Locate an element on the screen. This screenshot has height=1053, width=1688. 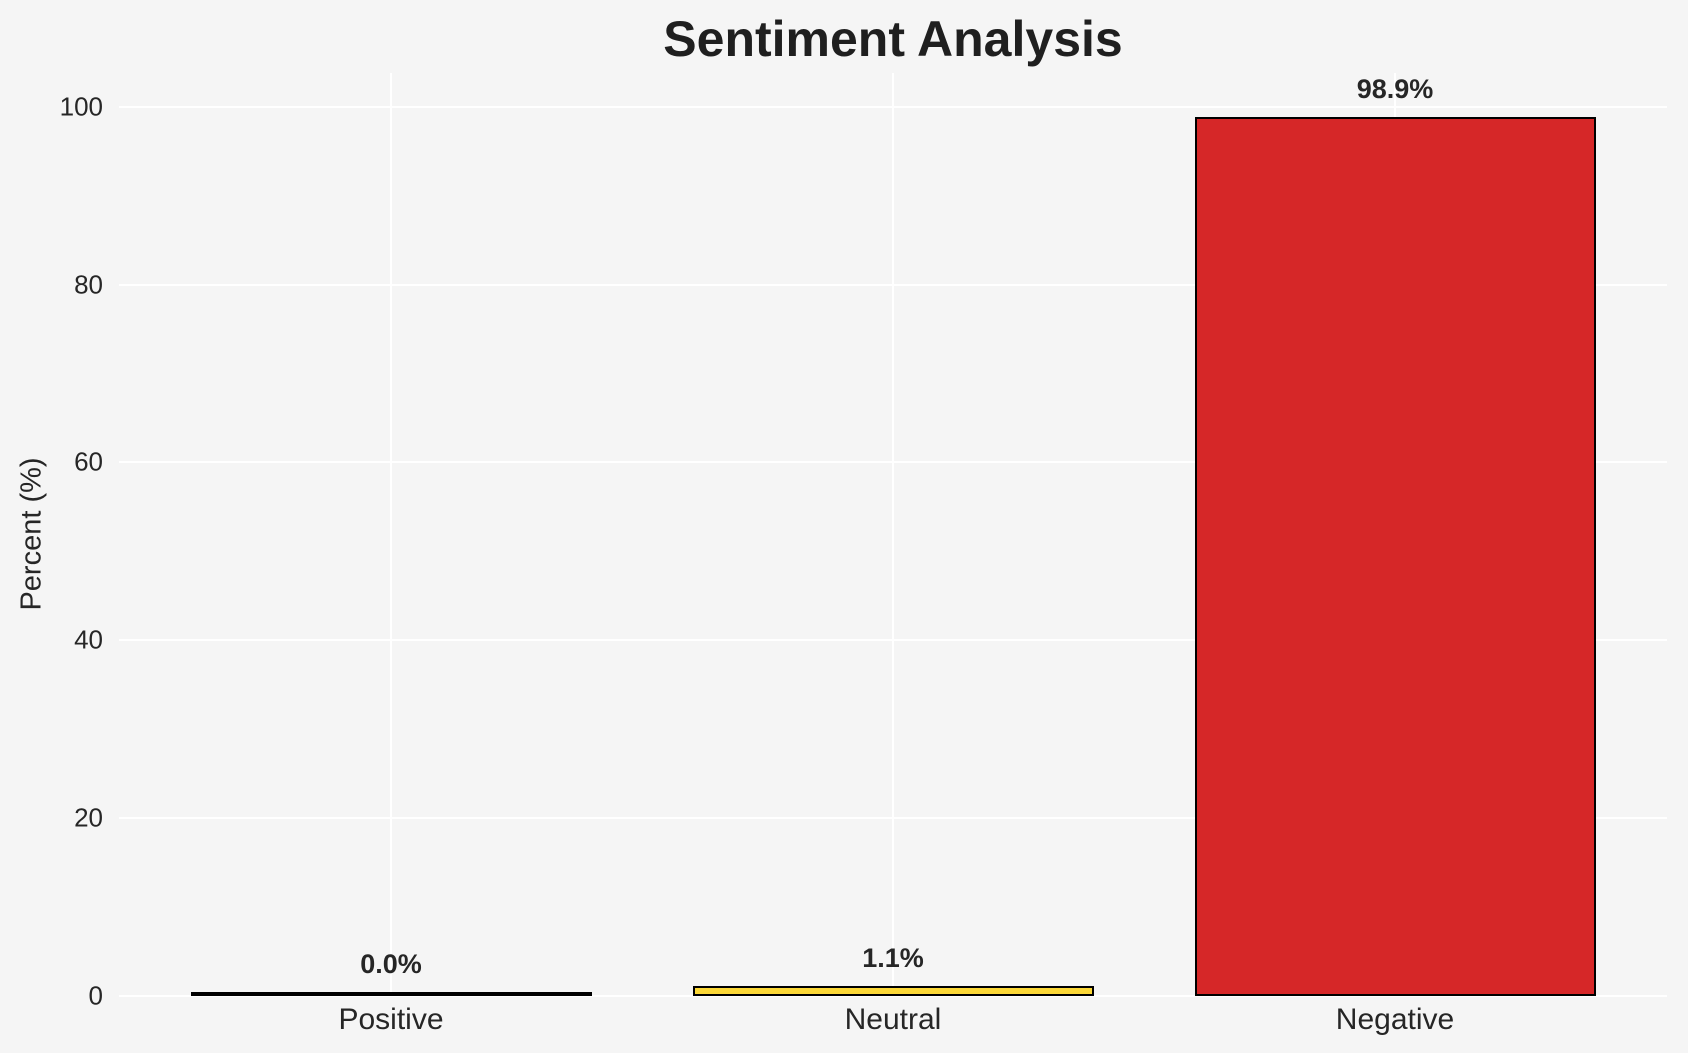
ytick-label-0: 0 is located at coordinates (95, 995).